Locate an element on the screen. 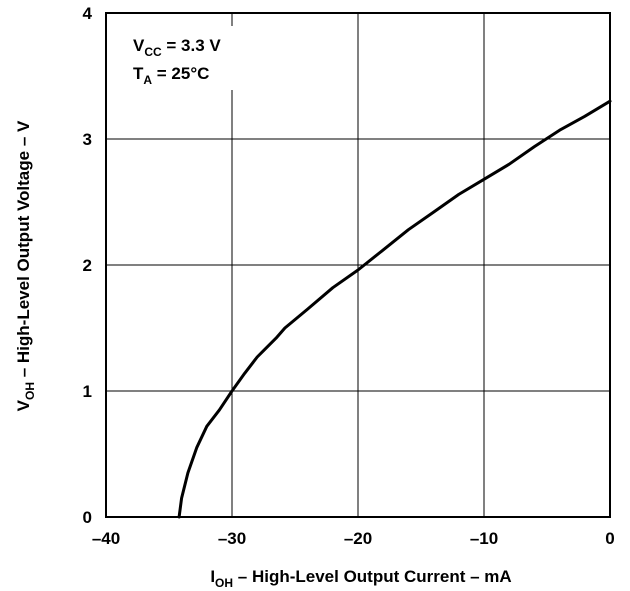 Image resolution: width=630 pixels, height=591 pixels. y-tick-label: 2 is located at coordinates (87, 265).